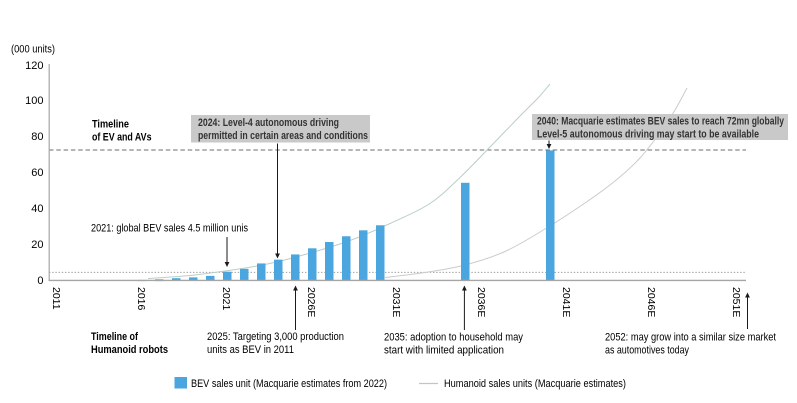 The height and width of the screenshot is (403, 797). What do you see at coordinates (396, 302) in the screenshot?
I see `svg-text: 2031E` at bounding box center [396, 302].